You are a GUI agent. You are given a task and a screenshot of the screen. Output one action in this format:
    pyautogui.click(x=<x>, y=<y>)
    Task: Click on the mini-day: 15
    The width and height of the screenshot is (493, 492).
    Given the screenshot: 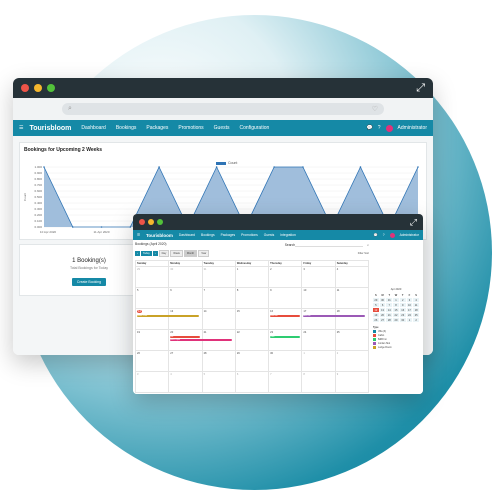 What is the action you would take?
    pyautogui.click(x=396, y=310)
    